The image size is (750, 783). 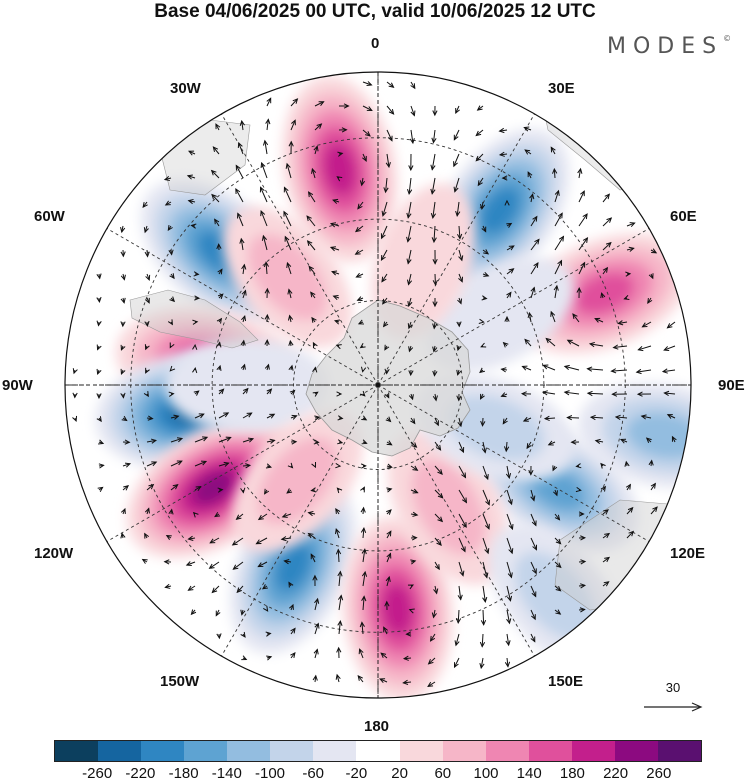 What do you see at coordinates (97, 773) in the screenshot?
I see `color-scale-tick: -260` at bounding box center [97, 773].